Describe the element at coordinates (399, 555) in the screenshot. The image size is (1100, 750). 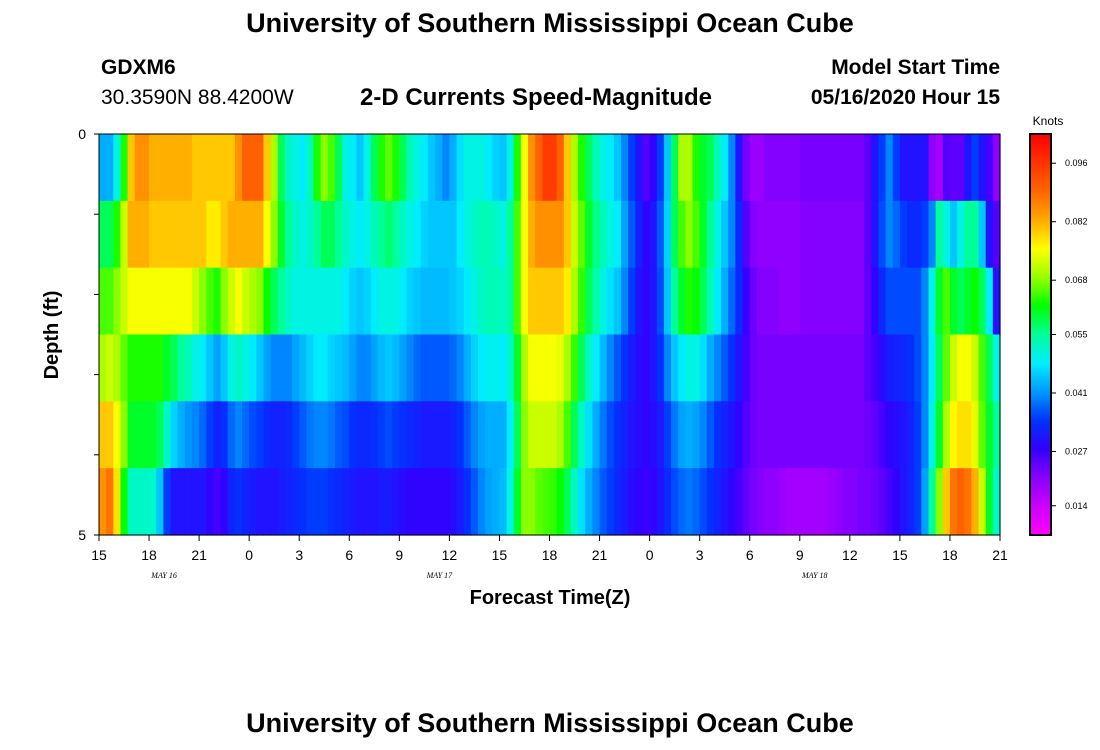
I see `x-tick-label: 9` at that location.